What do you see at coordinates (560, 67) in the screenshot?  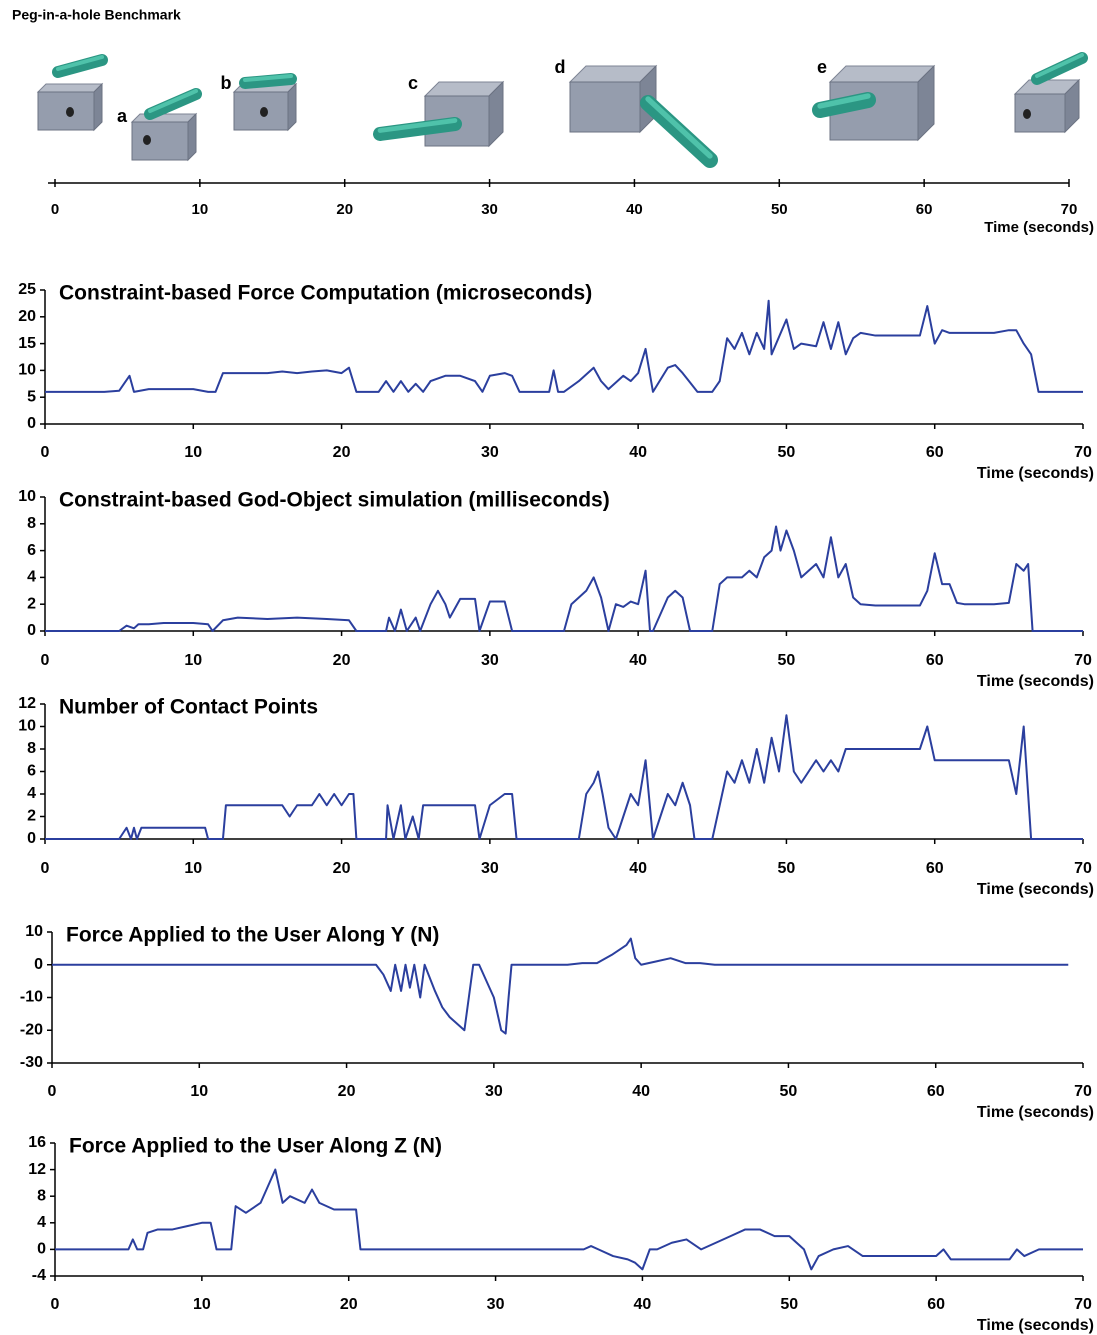 I see `step-label: d` at bounding box center [560, 67].